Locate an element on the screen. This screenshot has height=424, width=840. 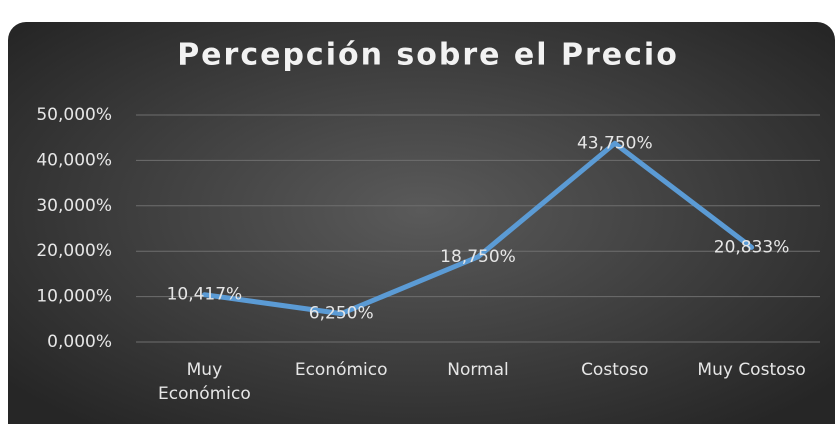
x-tick-label: Normal is located at coordinates (478, 370).